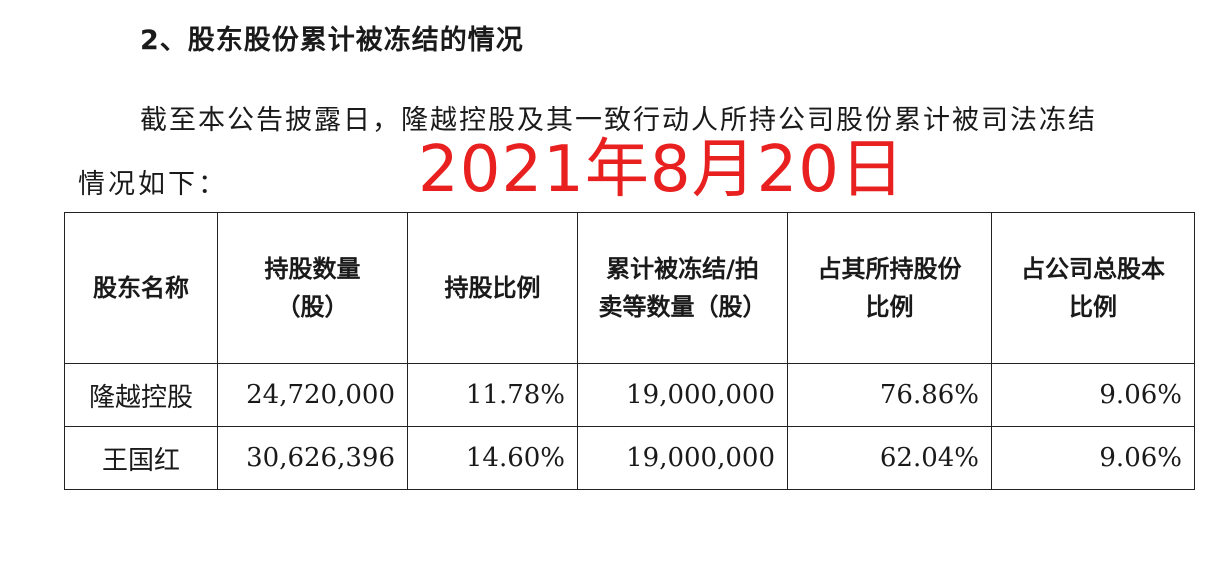 This screenshot has height=576, width=1232. Describe the element at coordinates (312, 288) in the screenshot. I see `header-shares-held: 持股数量 （股）` at that location.